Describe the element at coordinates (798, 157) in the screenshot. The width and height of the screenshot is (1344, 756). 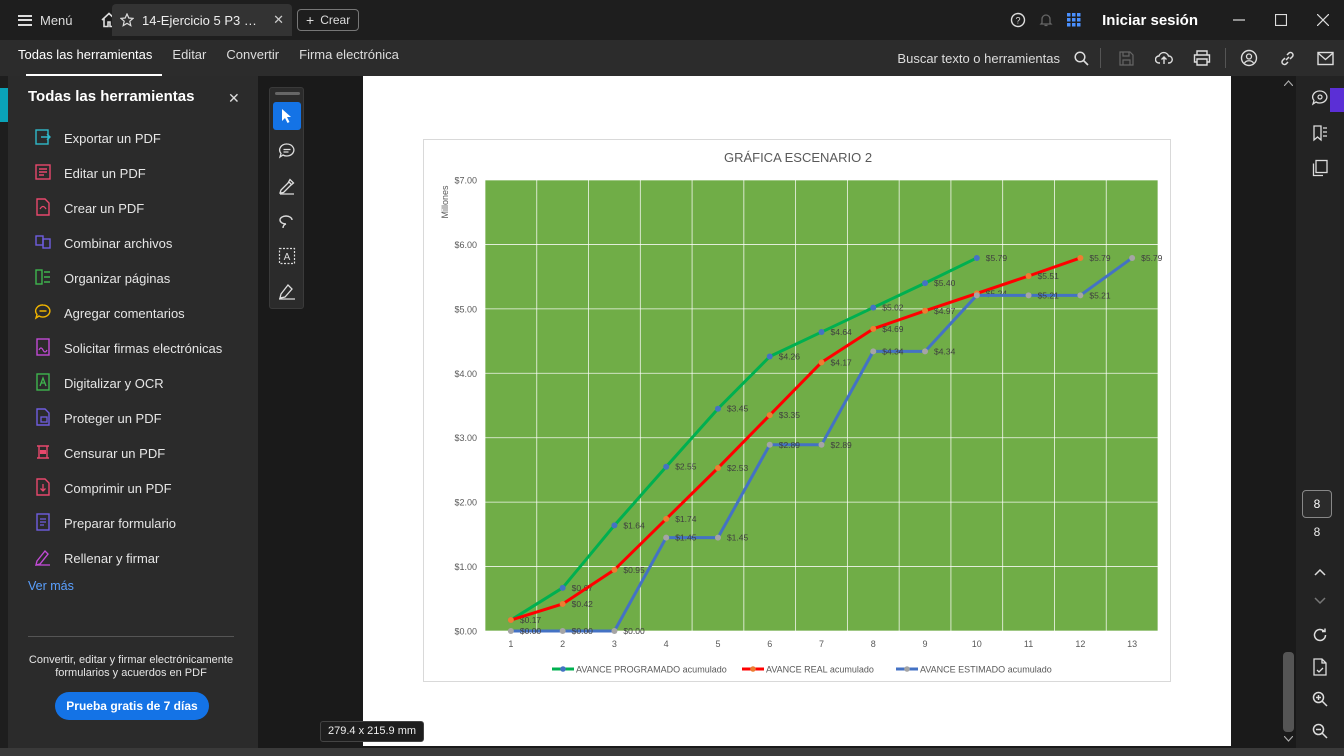
I see `chart-title: GRÁFICA ESCENARIO 2` at that location.